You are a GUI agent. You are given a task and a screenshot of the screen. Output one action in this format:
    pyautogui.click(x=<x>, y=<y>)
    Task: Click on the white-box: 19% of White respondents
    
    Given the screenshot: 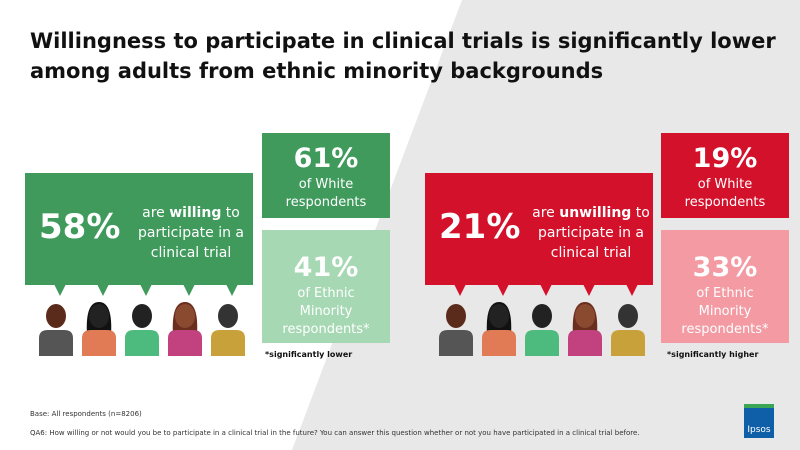 What is the action you would take?
    pyautogui.click(x=725, y=175)
    